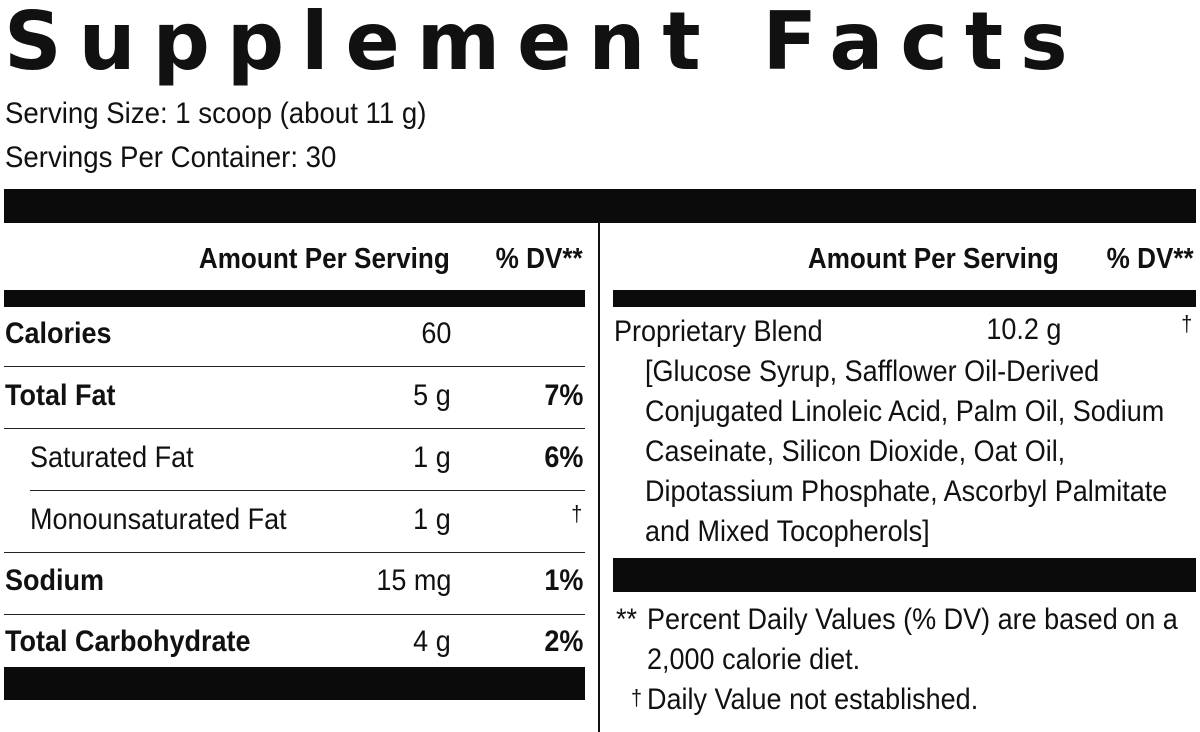 The image size is (1200, 732). I want to click on row-total-fat-label: Total Fat, so click(60, 395).